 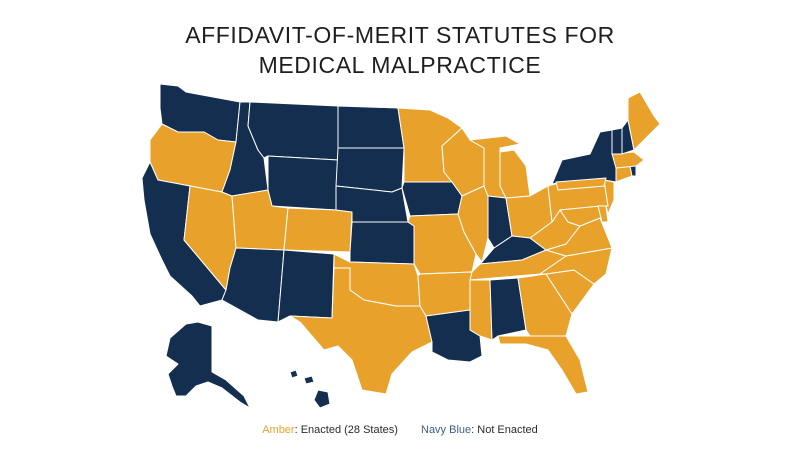 What do you see at coordinates (208, 365) in the screenshot?
I see `state-ak` at bounding box center [208, 365].